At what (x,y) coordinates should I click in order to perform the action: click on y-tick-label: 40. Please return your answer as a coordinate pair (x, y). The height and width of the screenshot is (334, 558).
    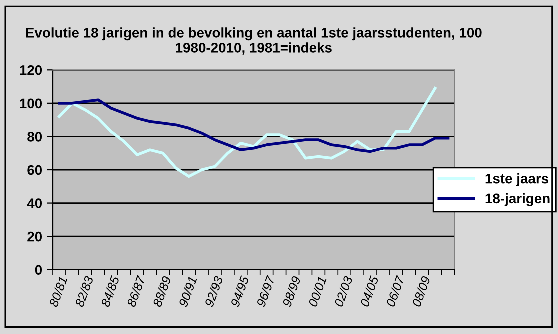
    Looking at the image, I should click on (34, 203).